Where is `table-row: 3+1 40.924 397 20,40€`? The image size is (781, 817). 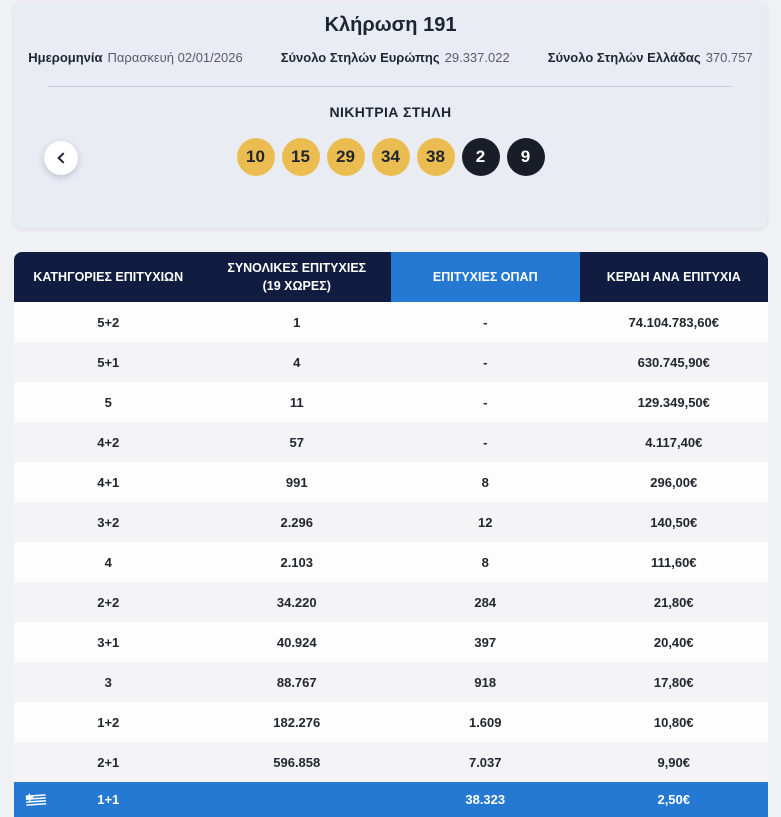 table-row: 3+1 40.924 397 20,40€ is located at coordinates (391, 642).